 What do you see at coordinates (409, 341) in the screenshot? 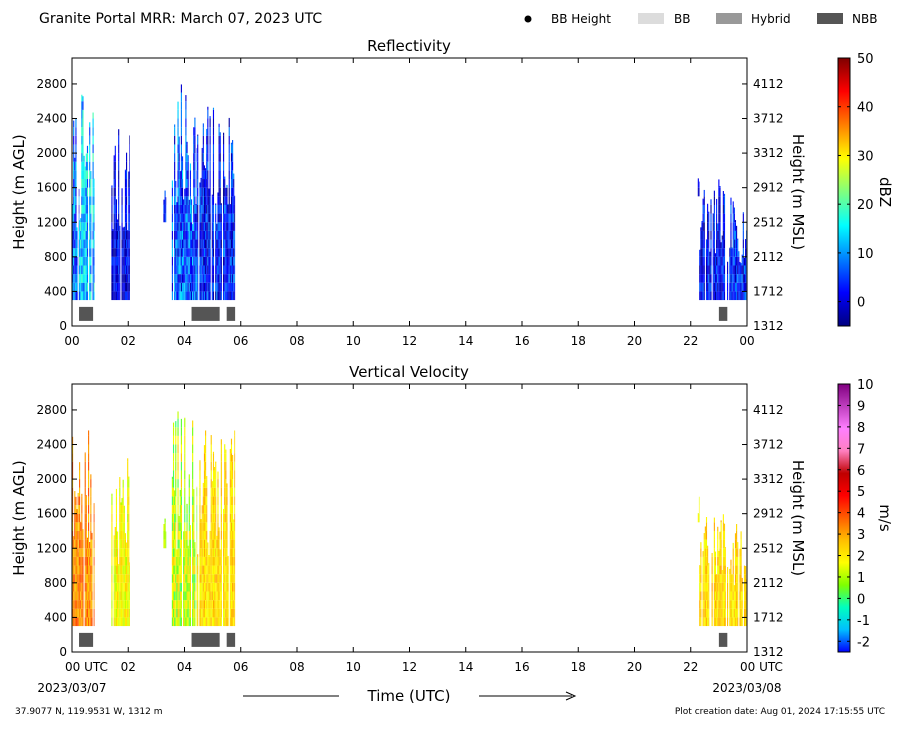
I see `reflectivity-x-tick-label: 12` at bounding box center [409, 341].